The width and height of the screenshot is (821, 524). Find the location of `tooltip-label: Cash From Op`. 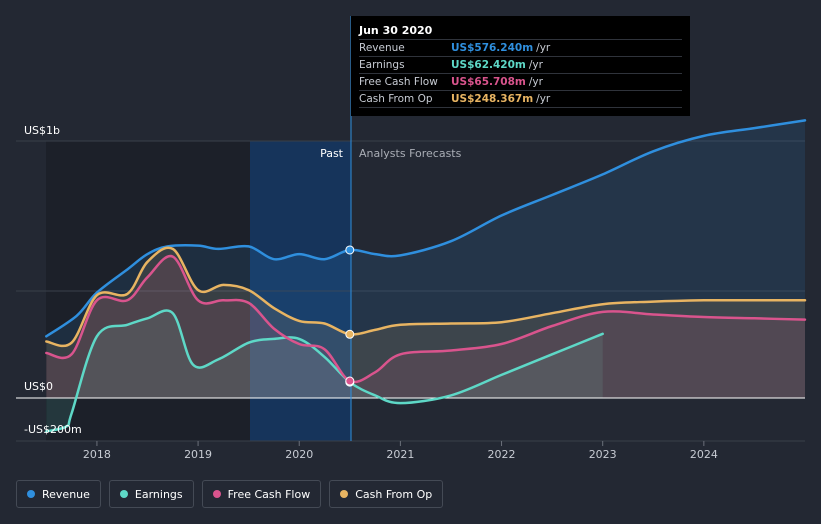

tooltip-label: Cash From Op is located at coordinates (396, 99).